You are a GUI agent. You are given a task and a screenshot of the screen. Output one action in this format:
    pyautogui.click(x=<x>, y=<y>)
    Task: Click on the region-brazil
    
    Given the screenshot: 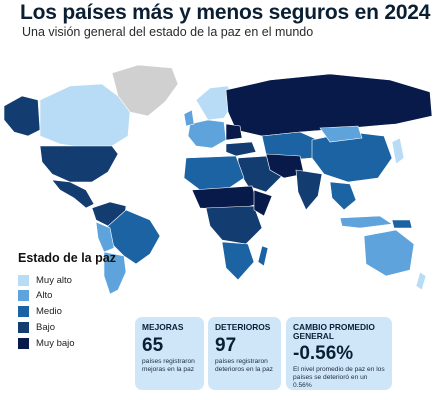 What is the action you would take?
    pyautogui.click(x=134, y=237)
    